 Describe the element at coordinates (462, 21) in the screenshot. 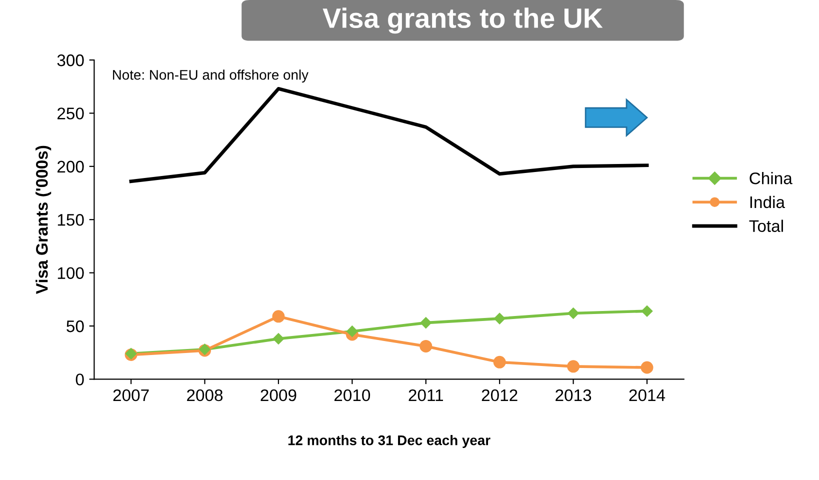

I see `chart-title: Visa grants to the UK` at that location.